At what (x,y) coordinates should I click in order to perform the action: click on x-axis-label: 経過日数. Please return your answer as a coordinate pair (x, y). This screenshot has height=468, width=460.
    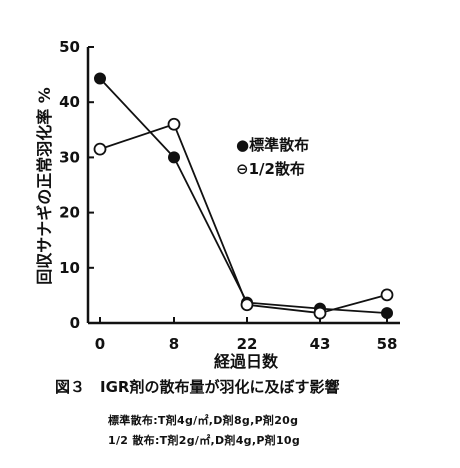
    Looking at the image, I should click on (246, 361).